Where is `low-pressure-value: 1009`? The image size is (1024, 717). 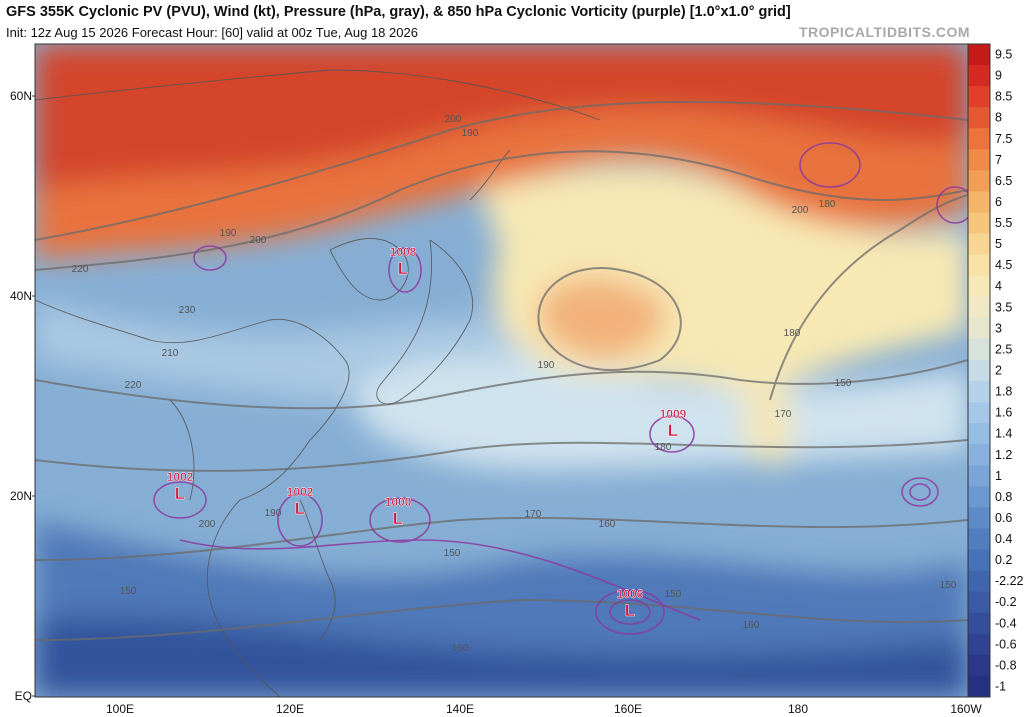 low-pressure-value: 1009 is located at coordinates (673, 414).